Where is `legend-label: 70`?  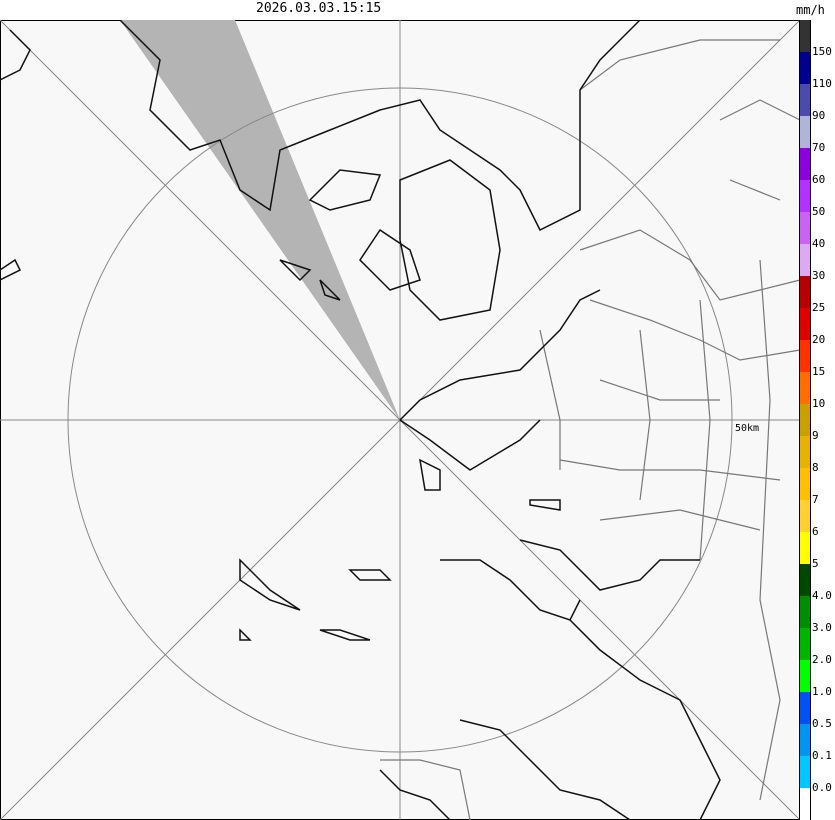 legend-label: 70 is located at coordinates (819, 147).